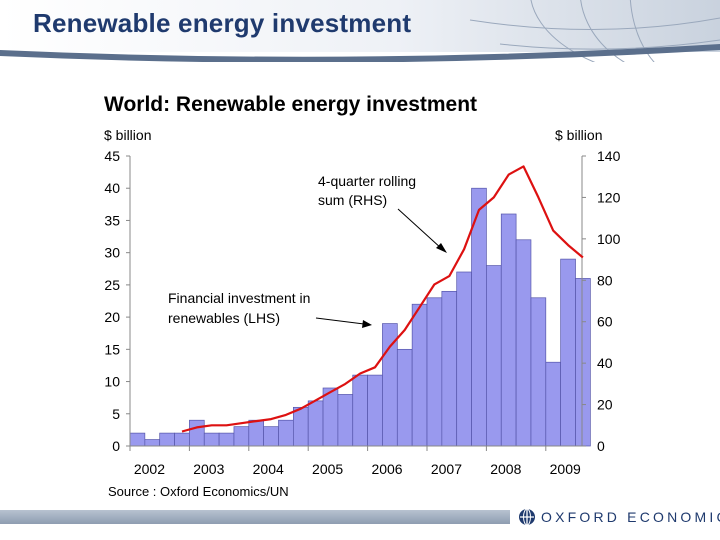 Image resolution: width=720 pixels, height=540 pixels. I want to click on y-right-tick-label: 40, so click(605, 363).